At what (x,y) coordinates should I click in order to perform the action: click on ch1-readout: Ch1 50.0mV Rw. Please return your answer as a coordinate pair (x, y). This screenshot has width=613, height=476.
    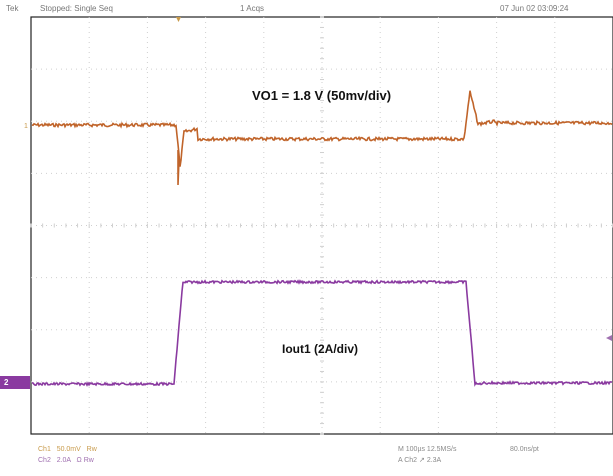
    Looking at the image, I should click on (67, 449).